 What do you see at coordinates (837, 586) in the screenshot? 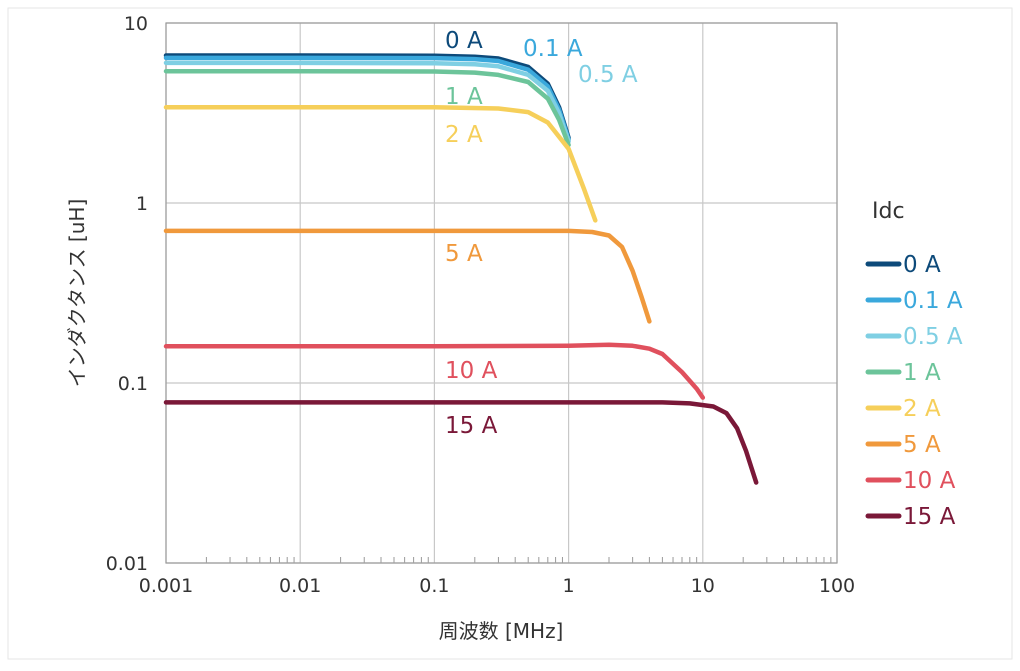
I see `x-tick-label: 100` at bounding box center [837, 586].